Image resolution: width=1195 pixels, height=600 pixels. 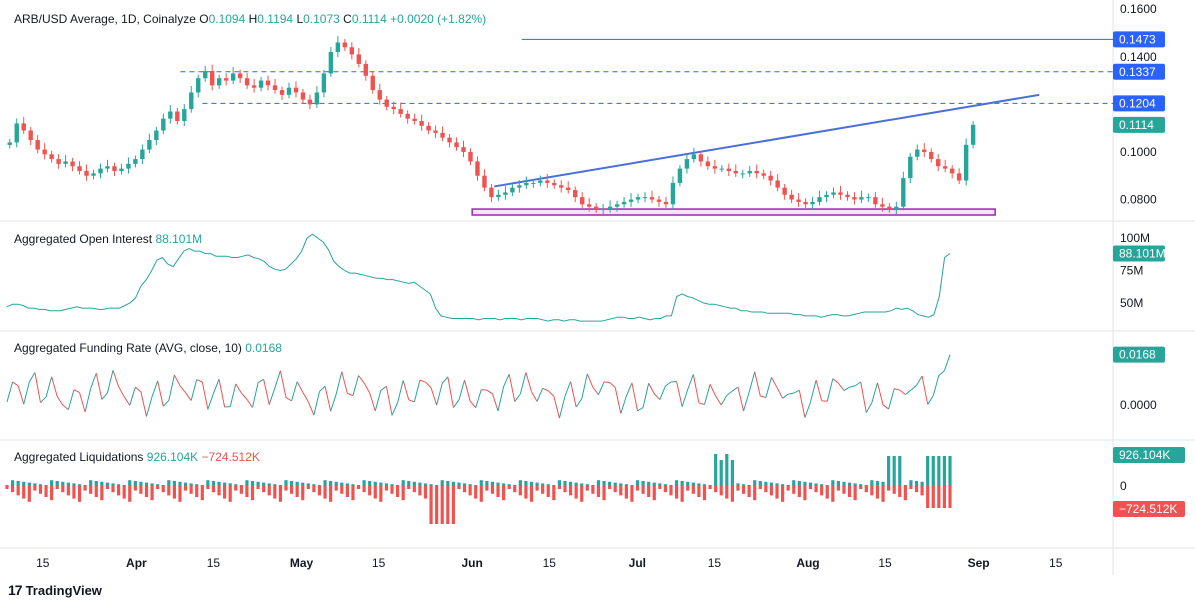 I want to click on tradingview-brand: 17 TradingView, so click(x=55, y=590).